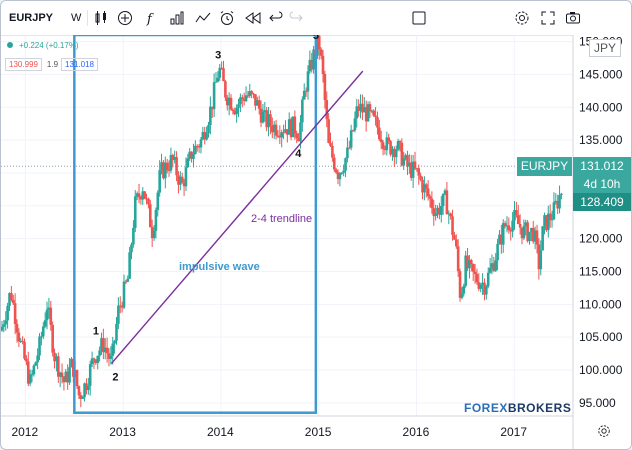 The image size is (632, 450). What do you see at coordinates (573, 18) in the screenshot?
I see `camera-icon` at bounding box center [573, 18].